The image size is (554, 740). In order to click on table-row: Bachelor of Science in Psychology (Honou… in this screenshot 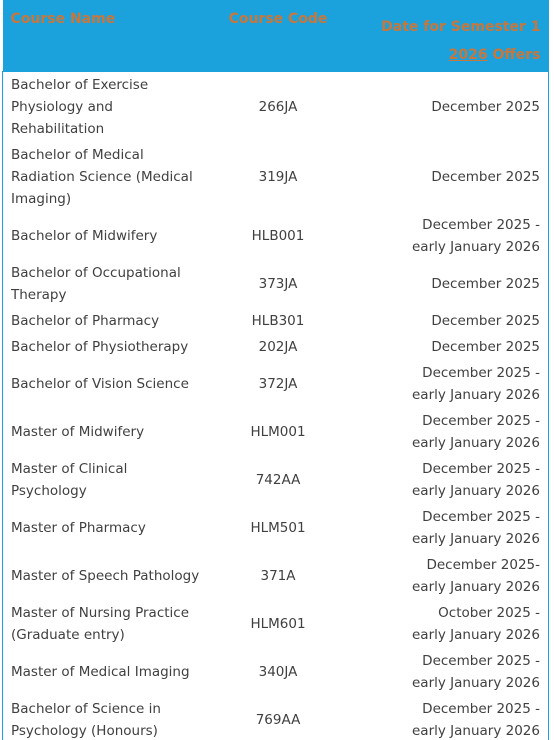, I will do `click(276, 718)`.